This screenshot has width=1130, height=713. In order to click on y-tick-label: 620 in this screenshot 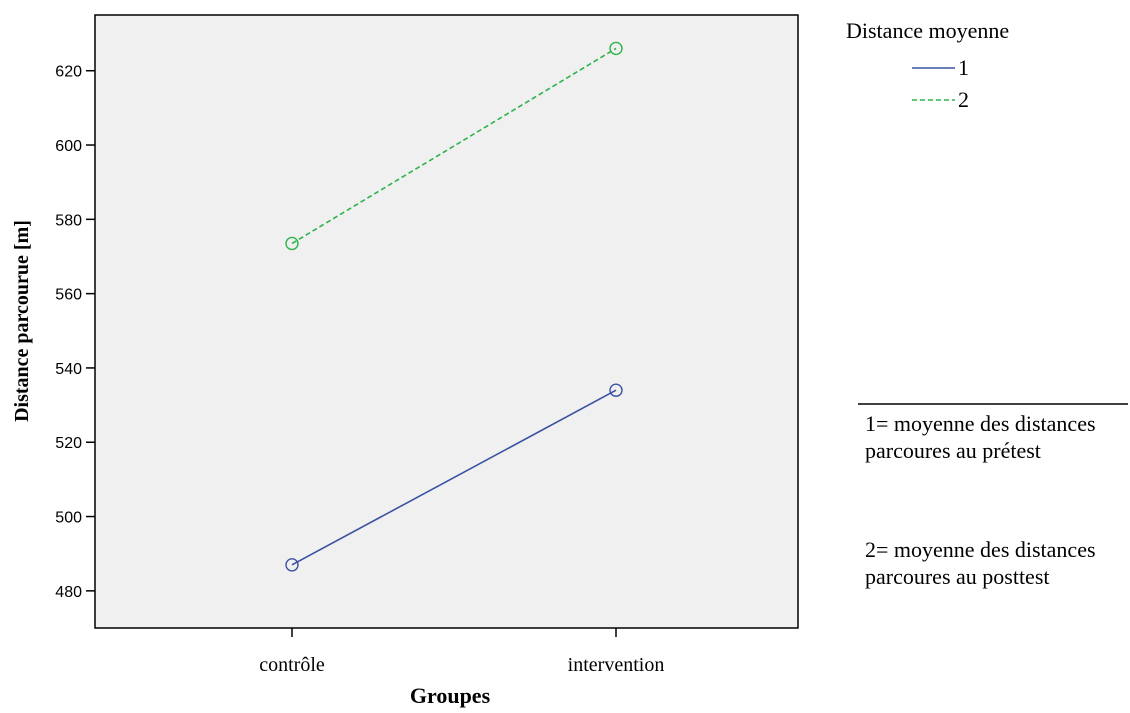, I will do `click(68, 72)`.